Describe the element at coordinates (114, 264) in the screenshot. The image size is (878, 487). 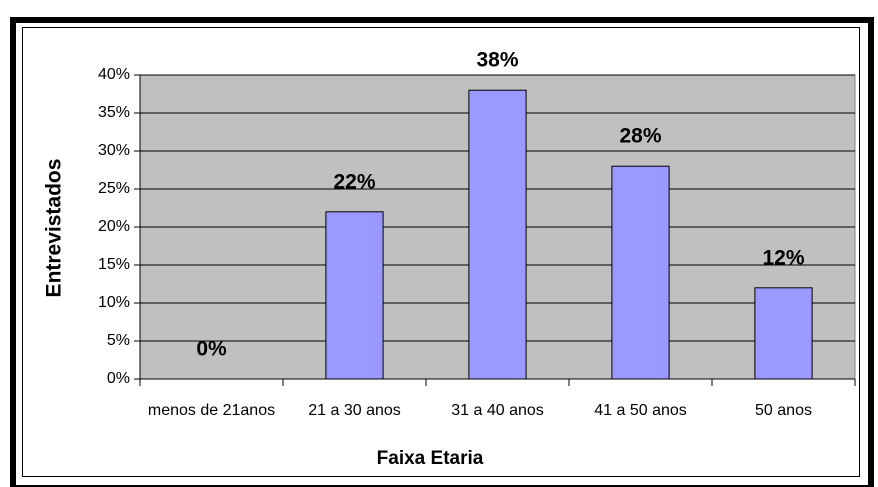
I see `y-tick-label: 15%` at that location.